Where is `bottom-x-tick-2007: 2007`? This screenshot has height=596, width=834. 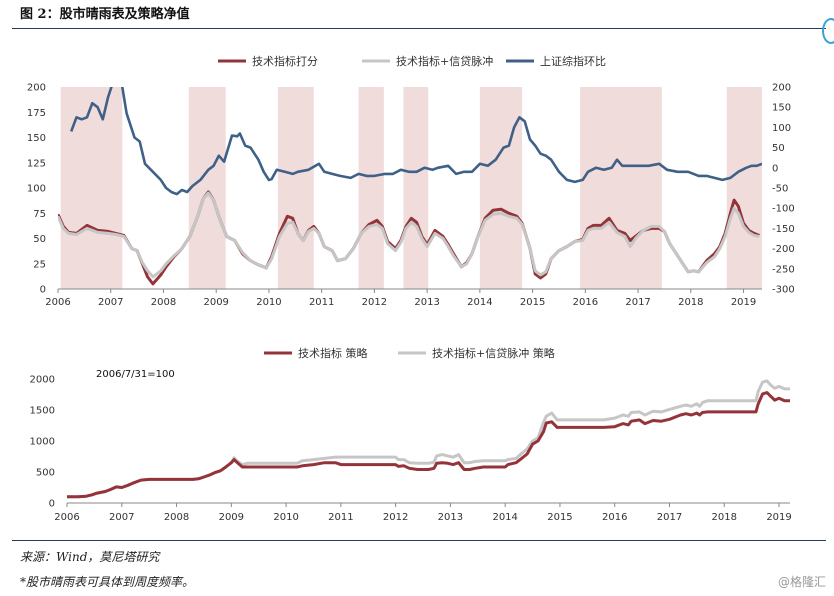
bottom-x-tick-2007: 2007 is located at coordinates (121, 517).